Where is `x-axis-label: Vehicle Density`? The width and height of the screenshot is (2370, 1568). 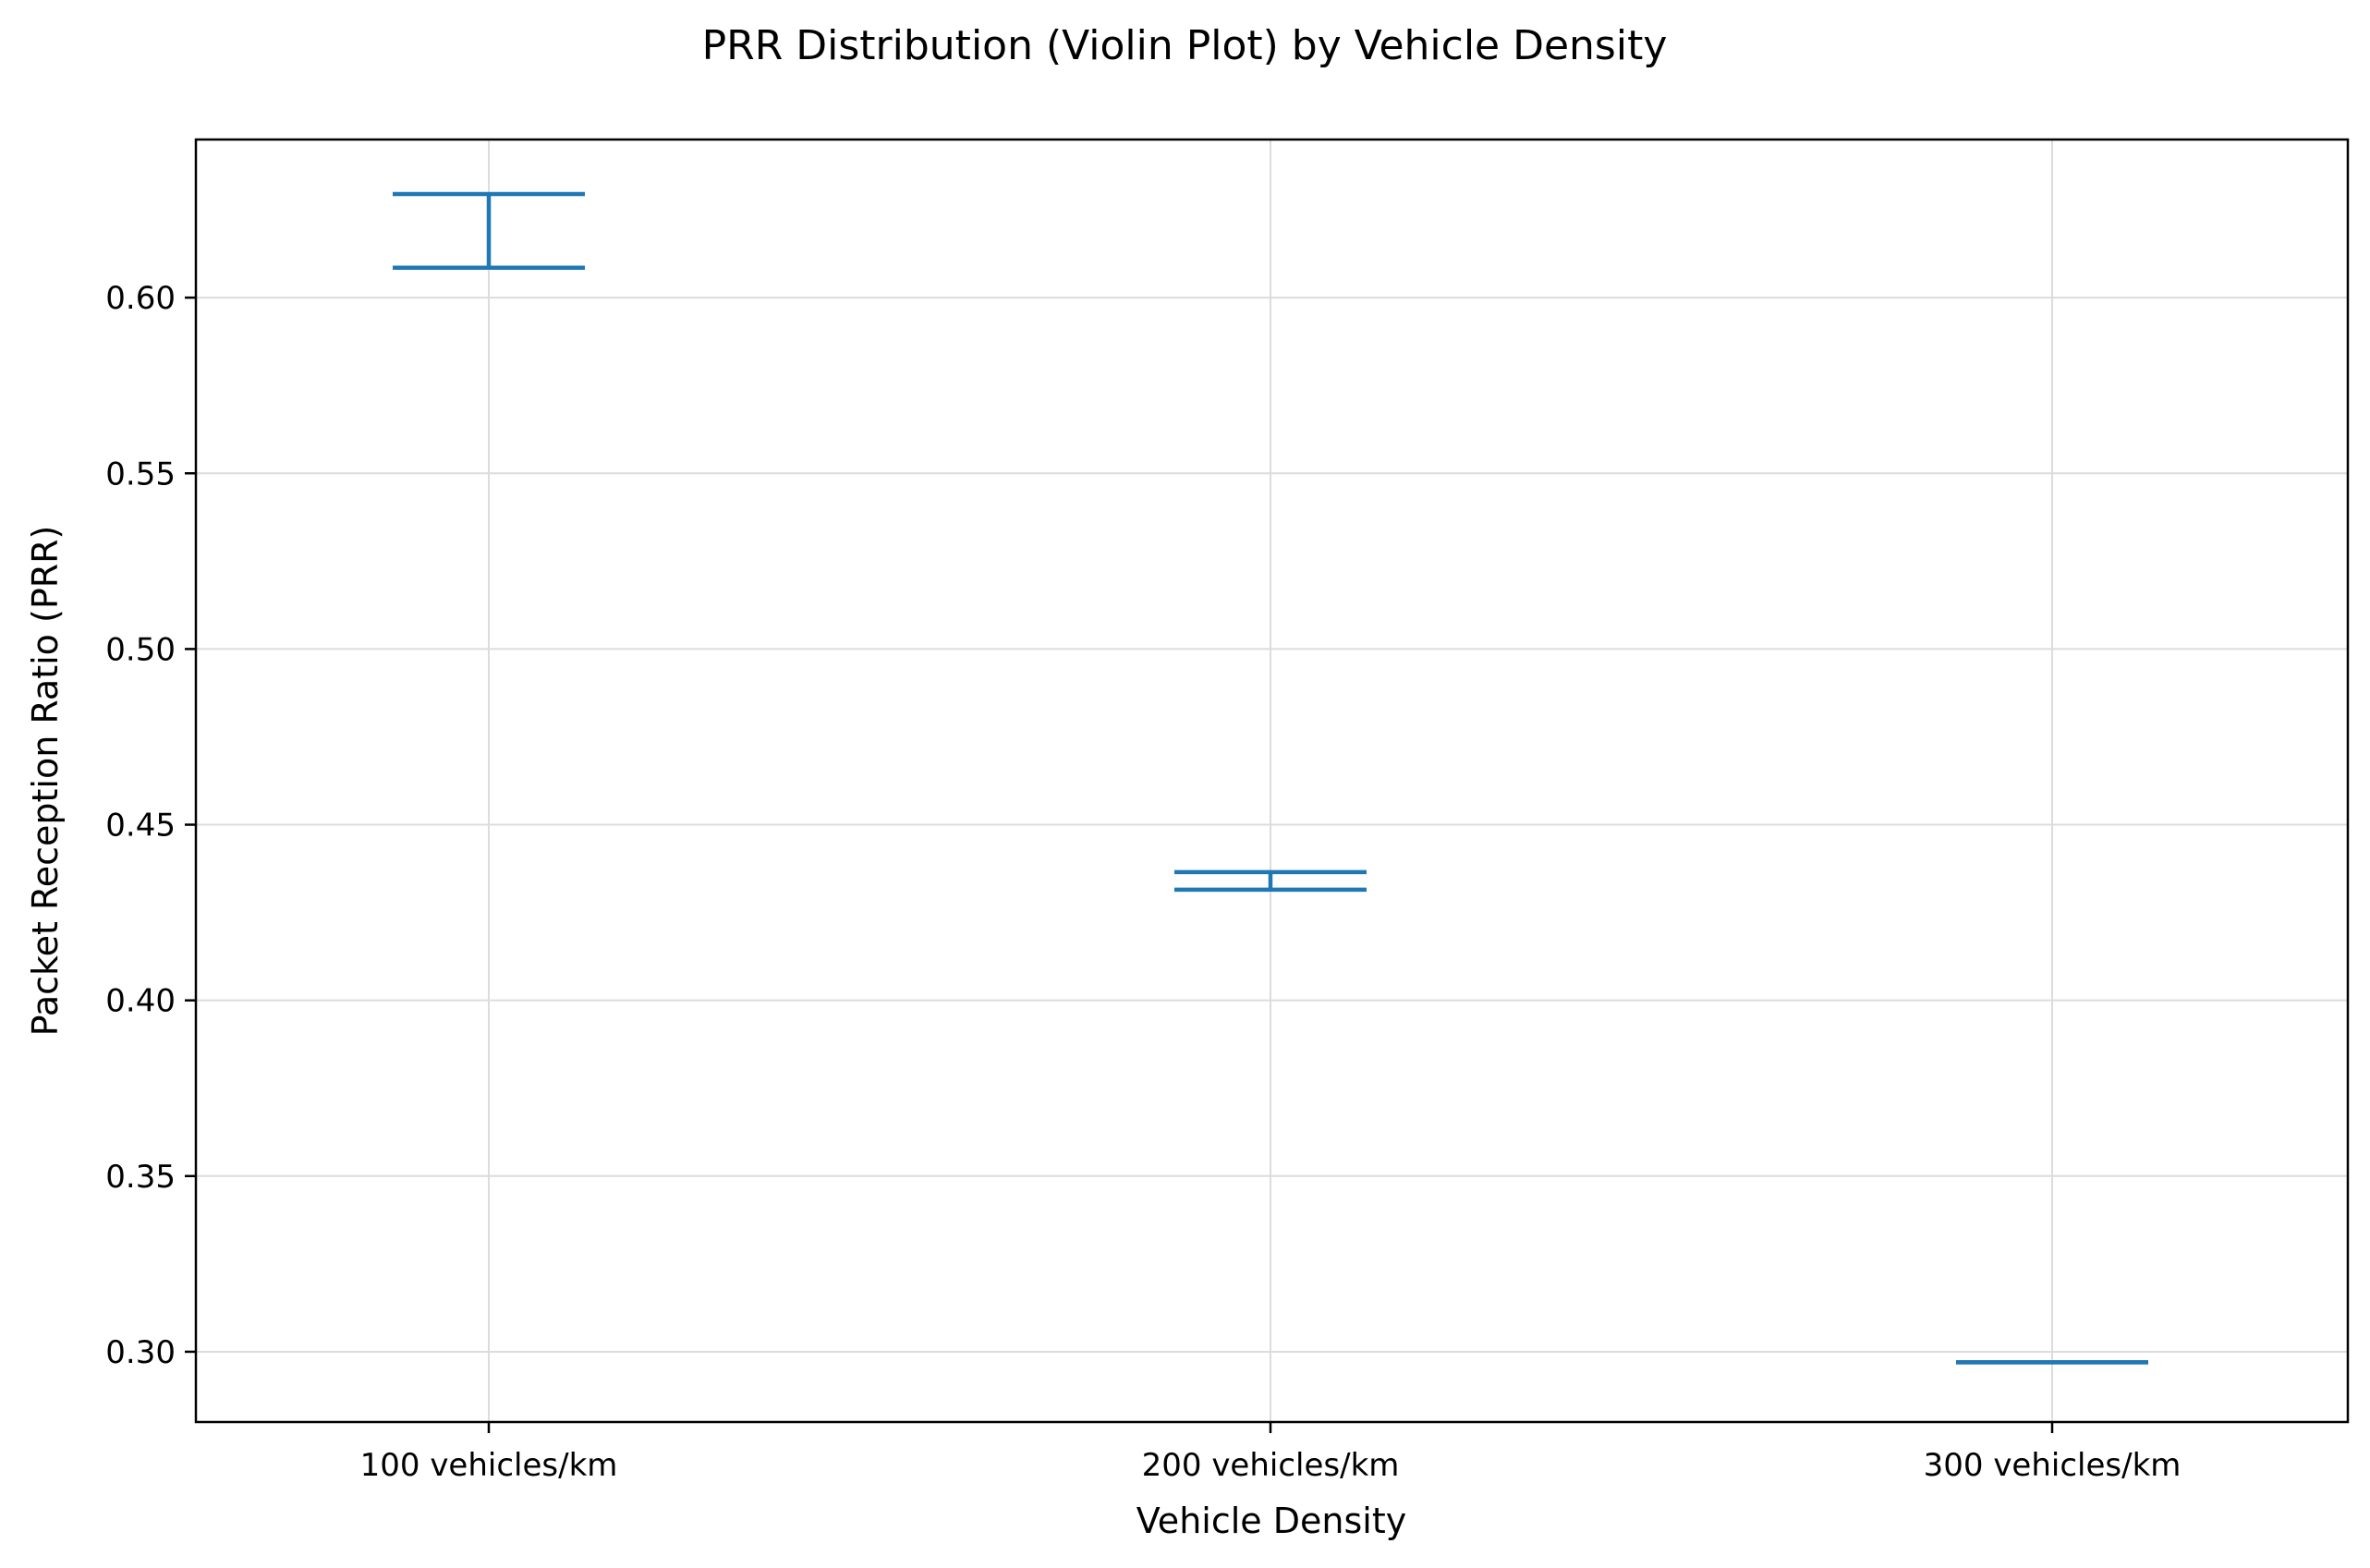 x-axis-label: Vehicle Density is located at coordinates (1271, 1521).